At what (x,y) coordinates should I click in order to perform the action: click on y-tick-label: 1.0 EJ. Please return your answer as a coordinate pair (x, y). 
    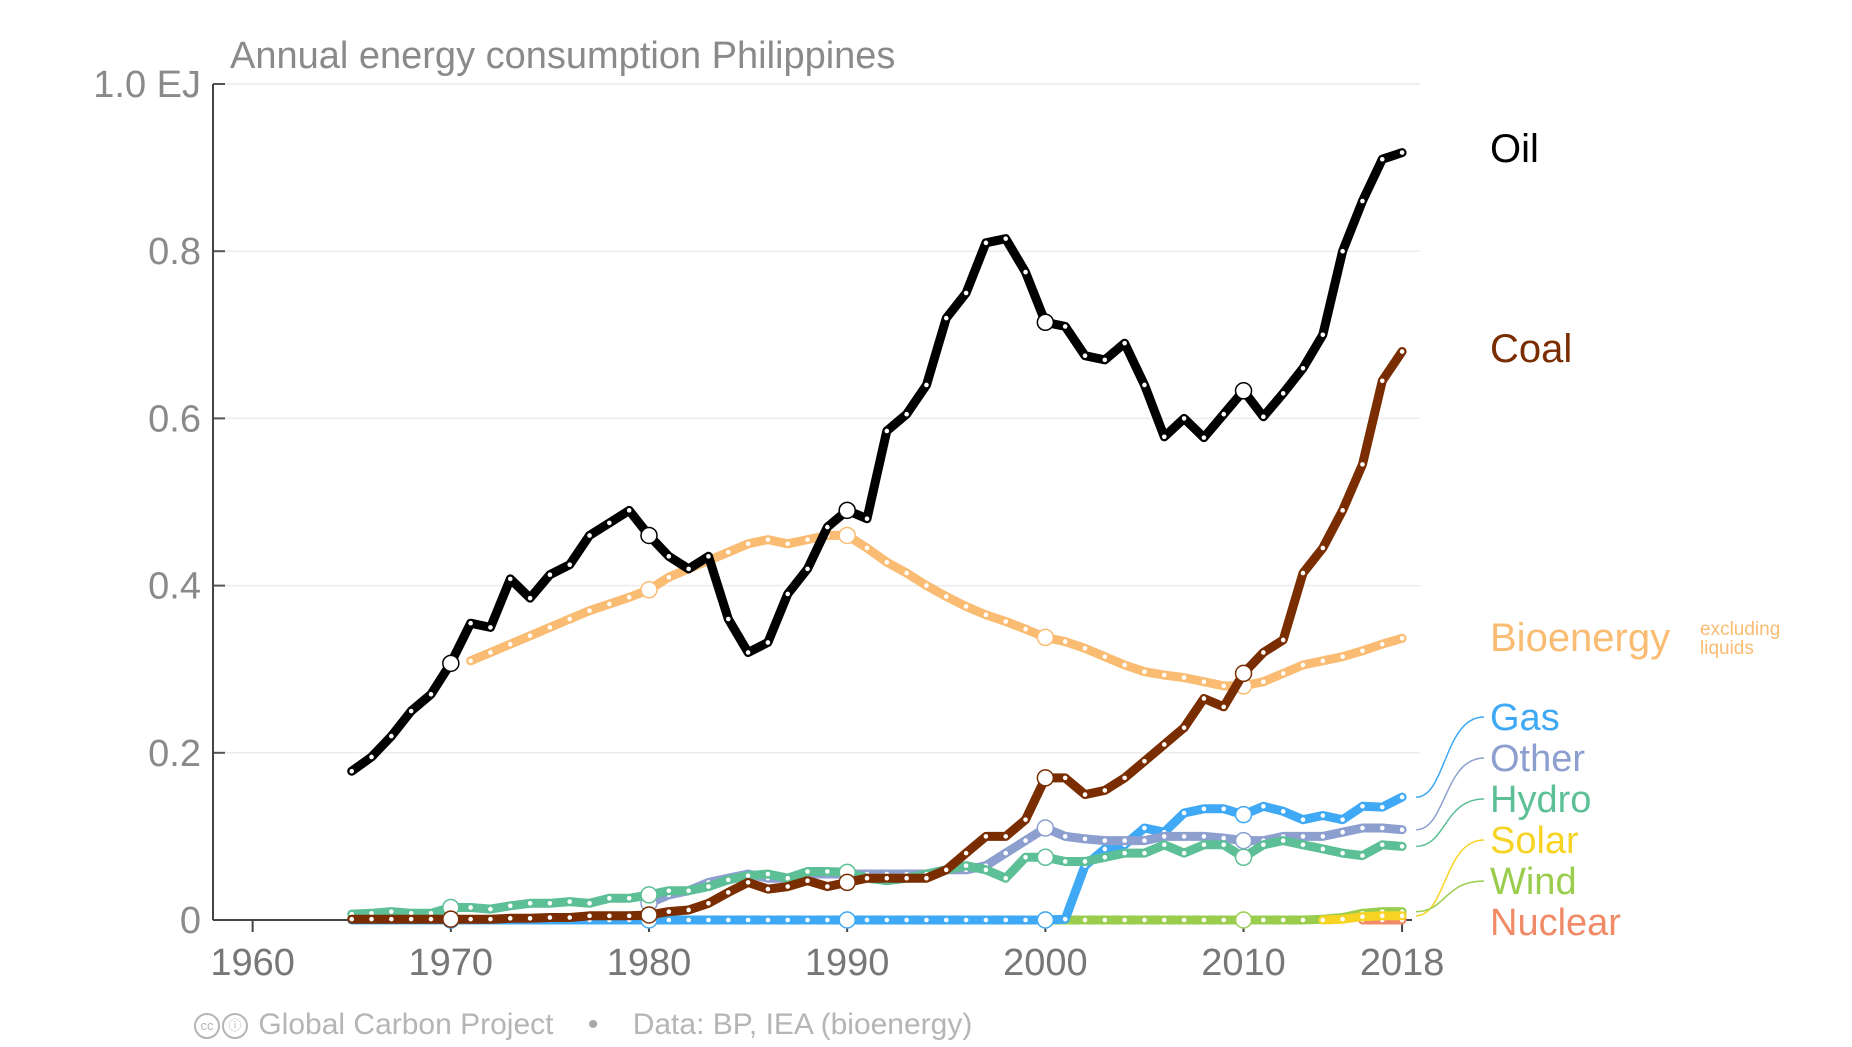
    Looking at the image, I should click on (147, 85).